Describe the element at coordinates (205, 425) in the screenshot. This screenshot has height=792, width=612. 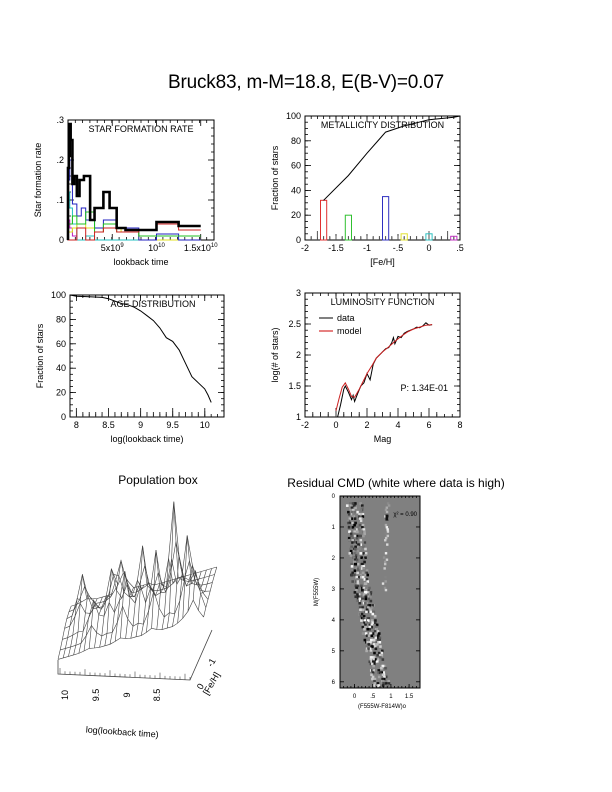
I see `age-xtick-label: 10` at that location.